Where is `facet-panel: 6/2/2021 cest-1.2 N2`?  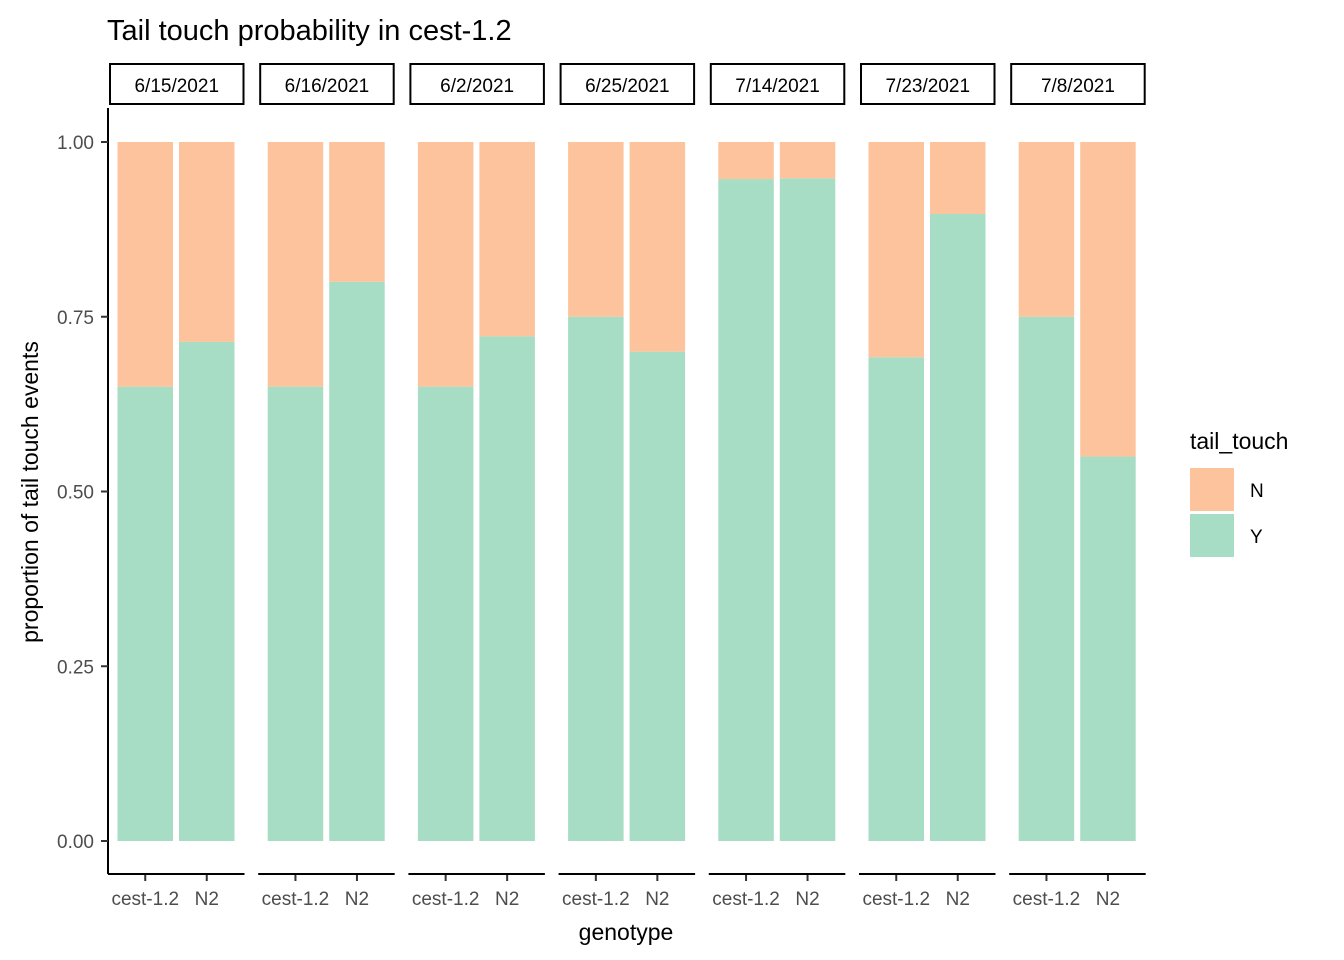 facet-panel: 6/2/2021 cest-1.2 N2 is located at coordinates (476, 486).